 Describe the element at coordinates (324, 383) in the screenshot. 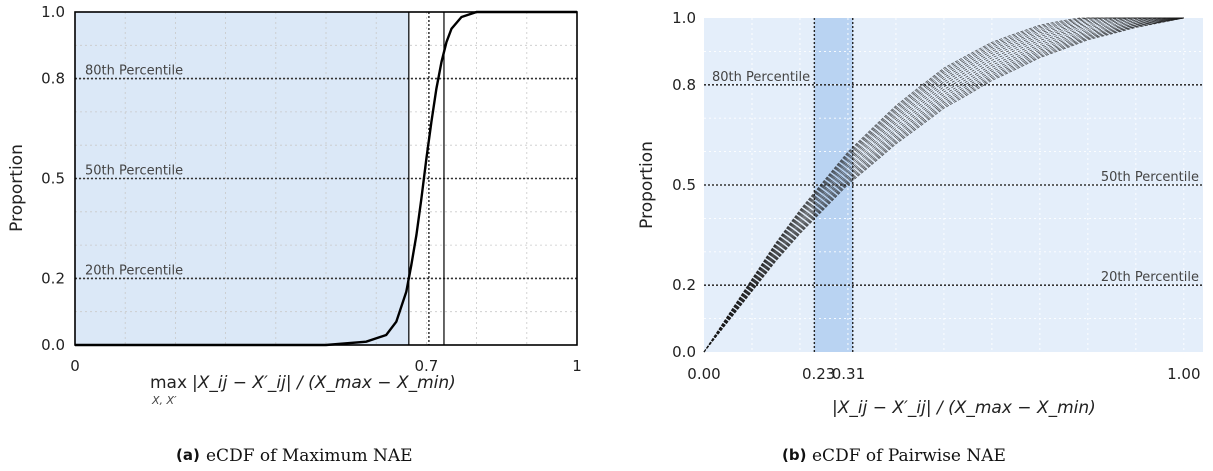

I see `panel-a-x-axis-label: |X_ij − X′_ij| / (X_max − X_min)` at that location.